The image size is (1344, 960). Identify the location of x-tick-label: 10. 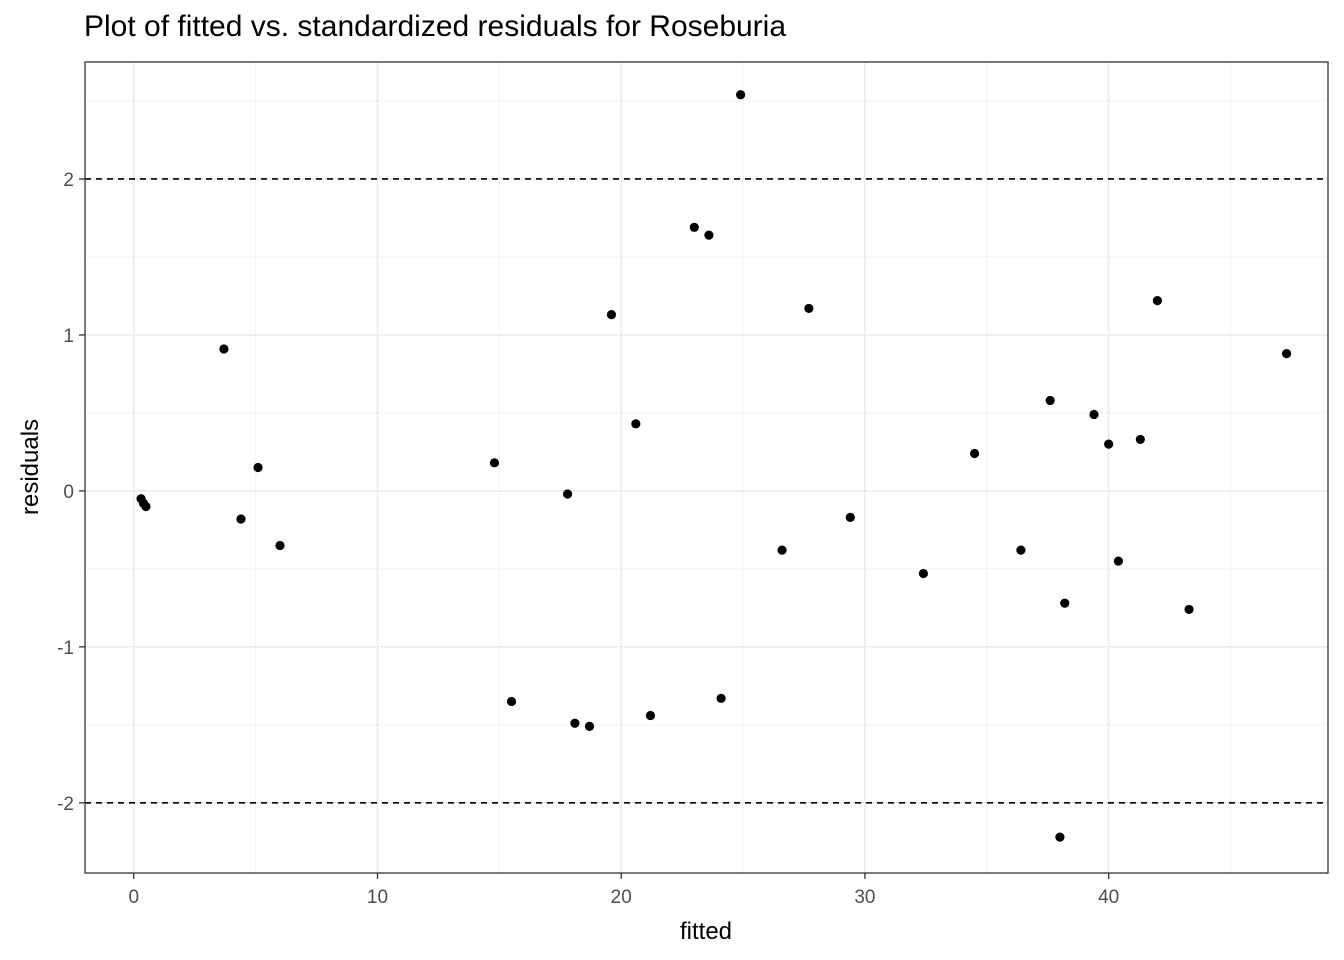
(377, 897).